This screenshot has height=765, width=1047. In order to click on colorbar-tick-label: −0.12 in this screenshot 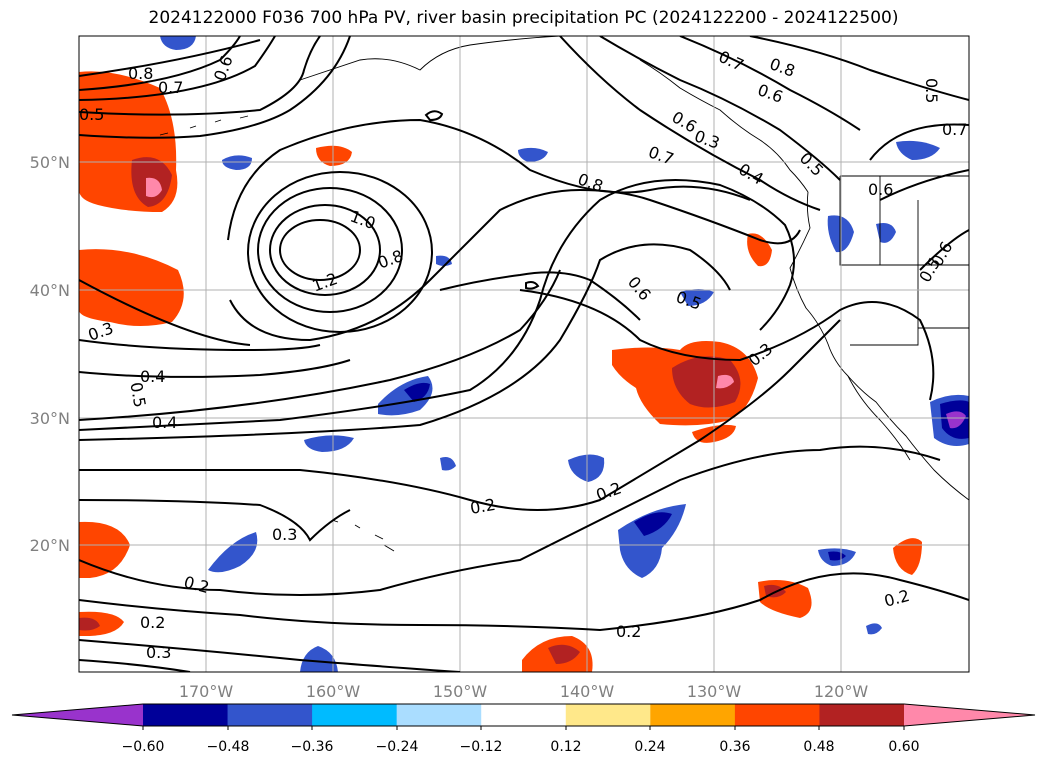, I will do `click(481, 747)`.